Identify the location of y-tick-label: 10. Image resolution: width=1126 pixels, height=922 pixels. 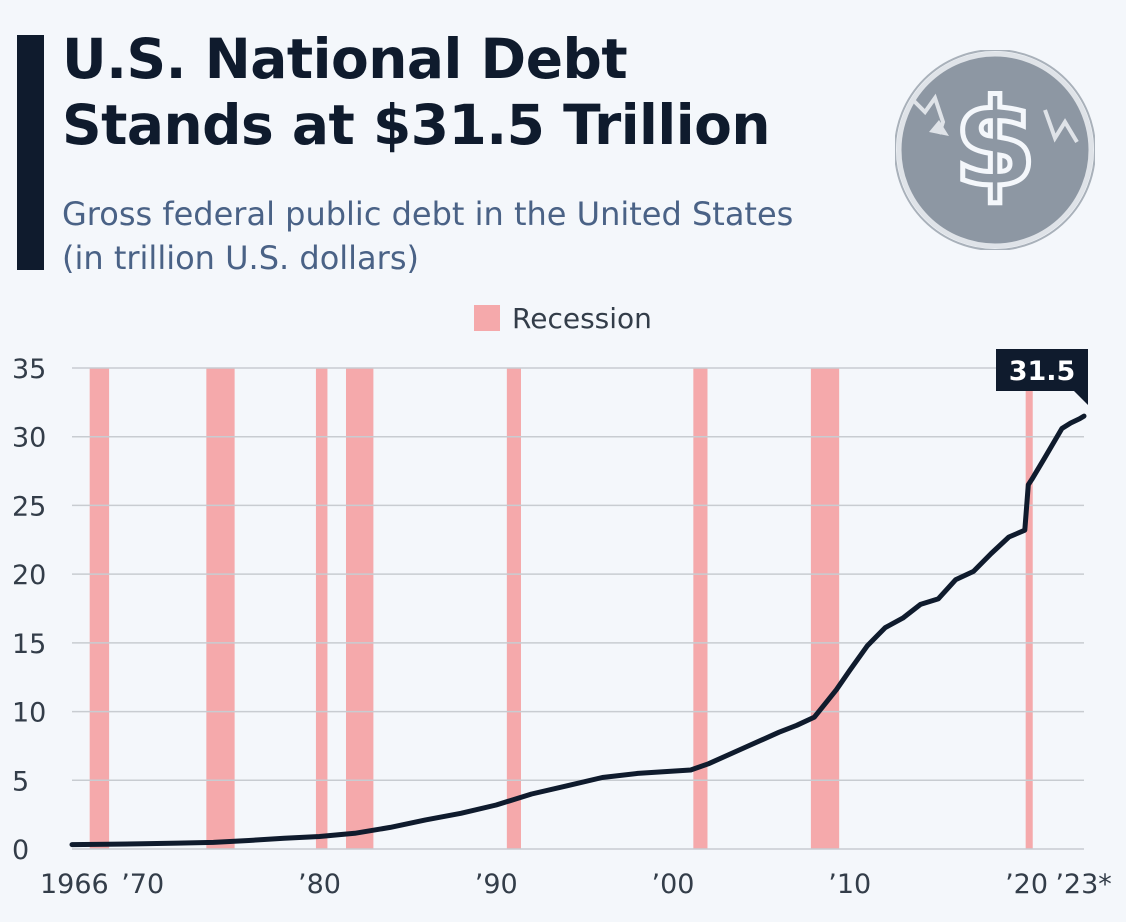
(29, 713).